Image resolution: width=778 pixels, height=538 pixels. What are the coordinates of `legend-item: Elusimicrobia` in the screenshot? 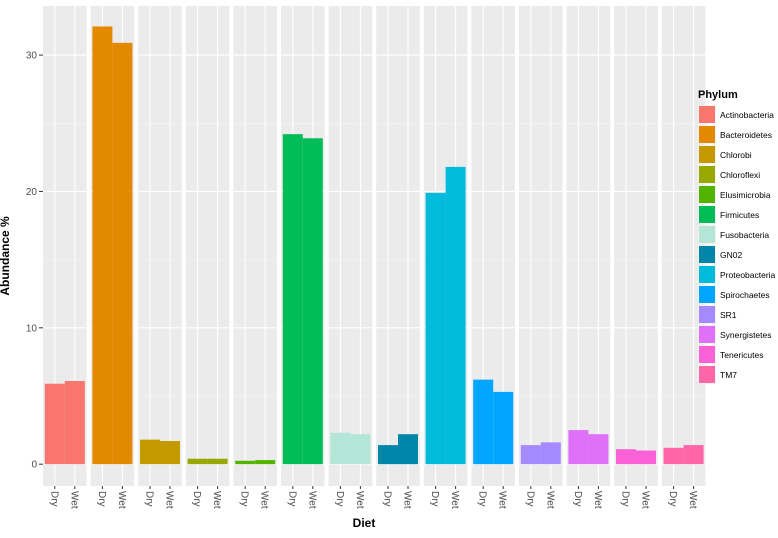 It's located at (734, 194).